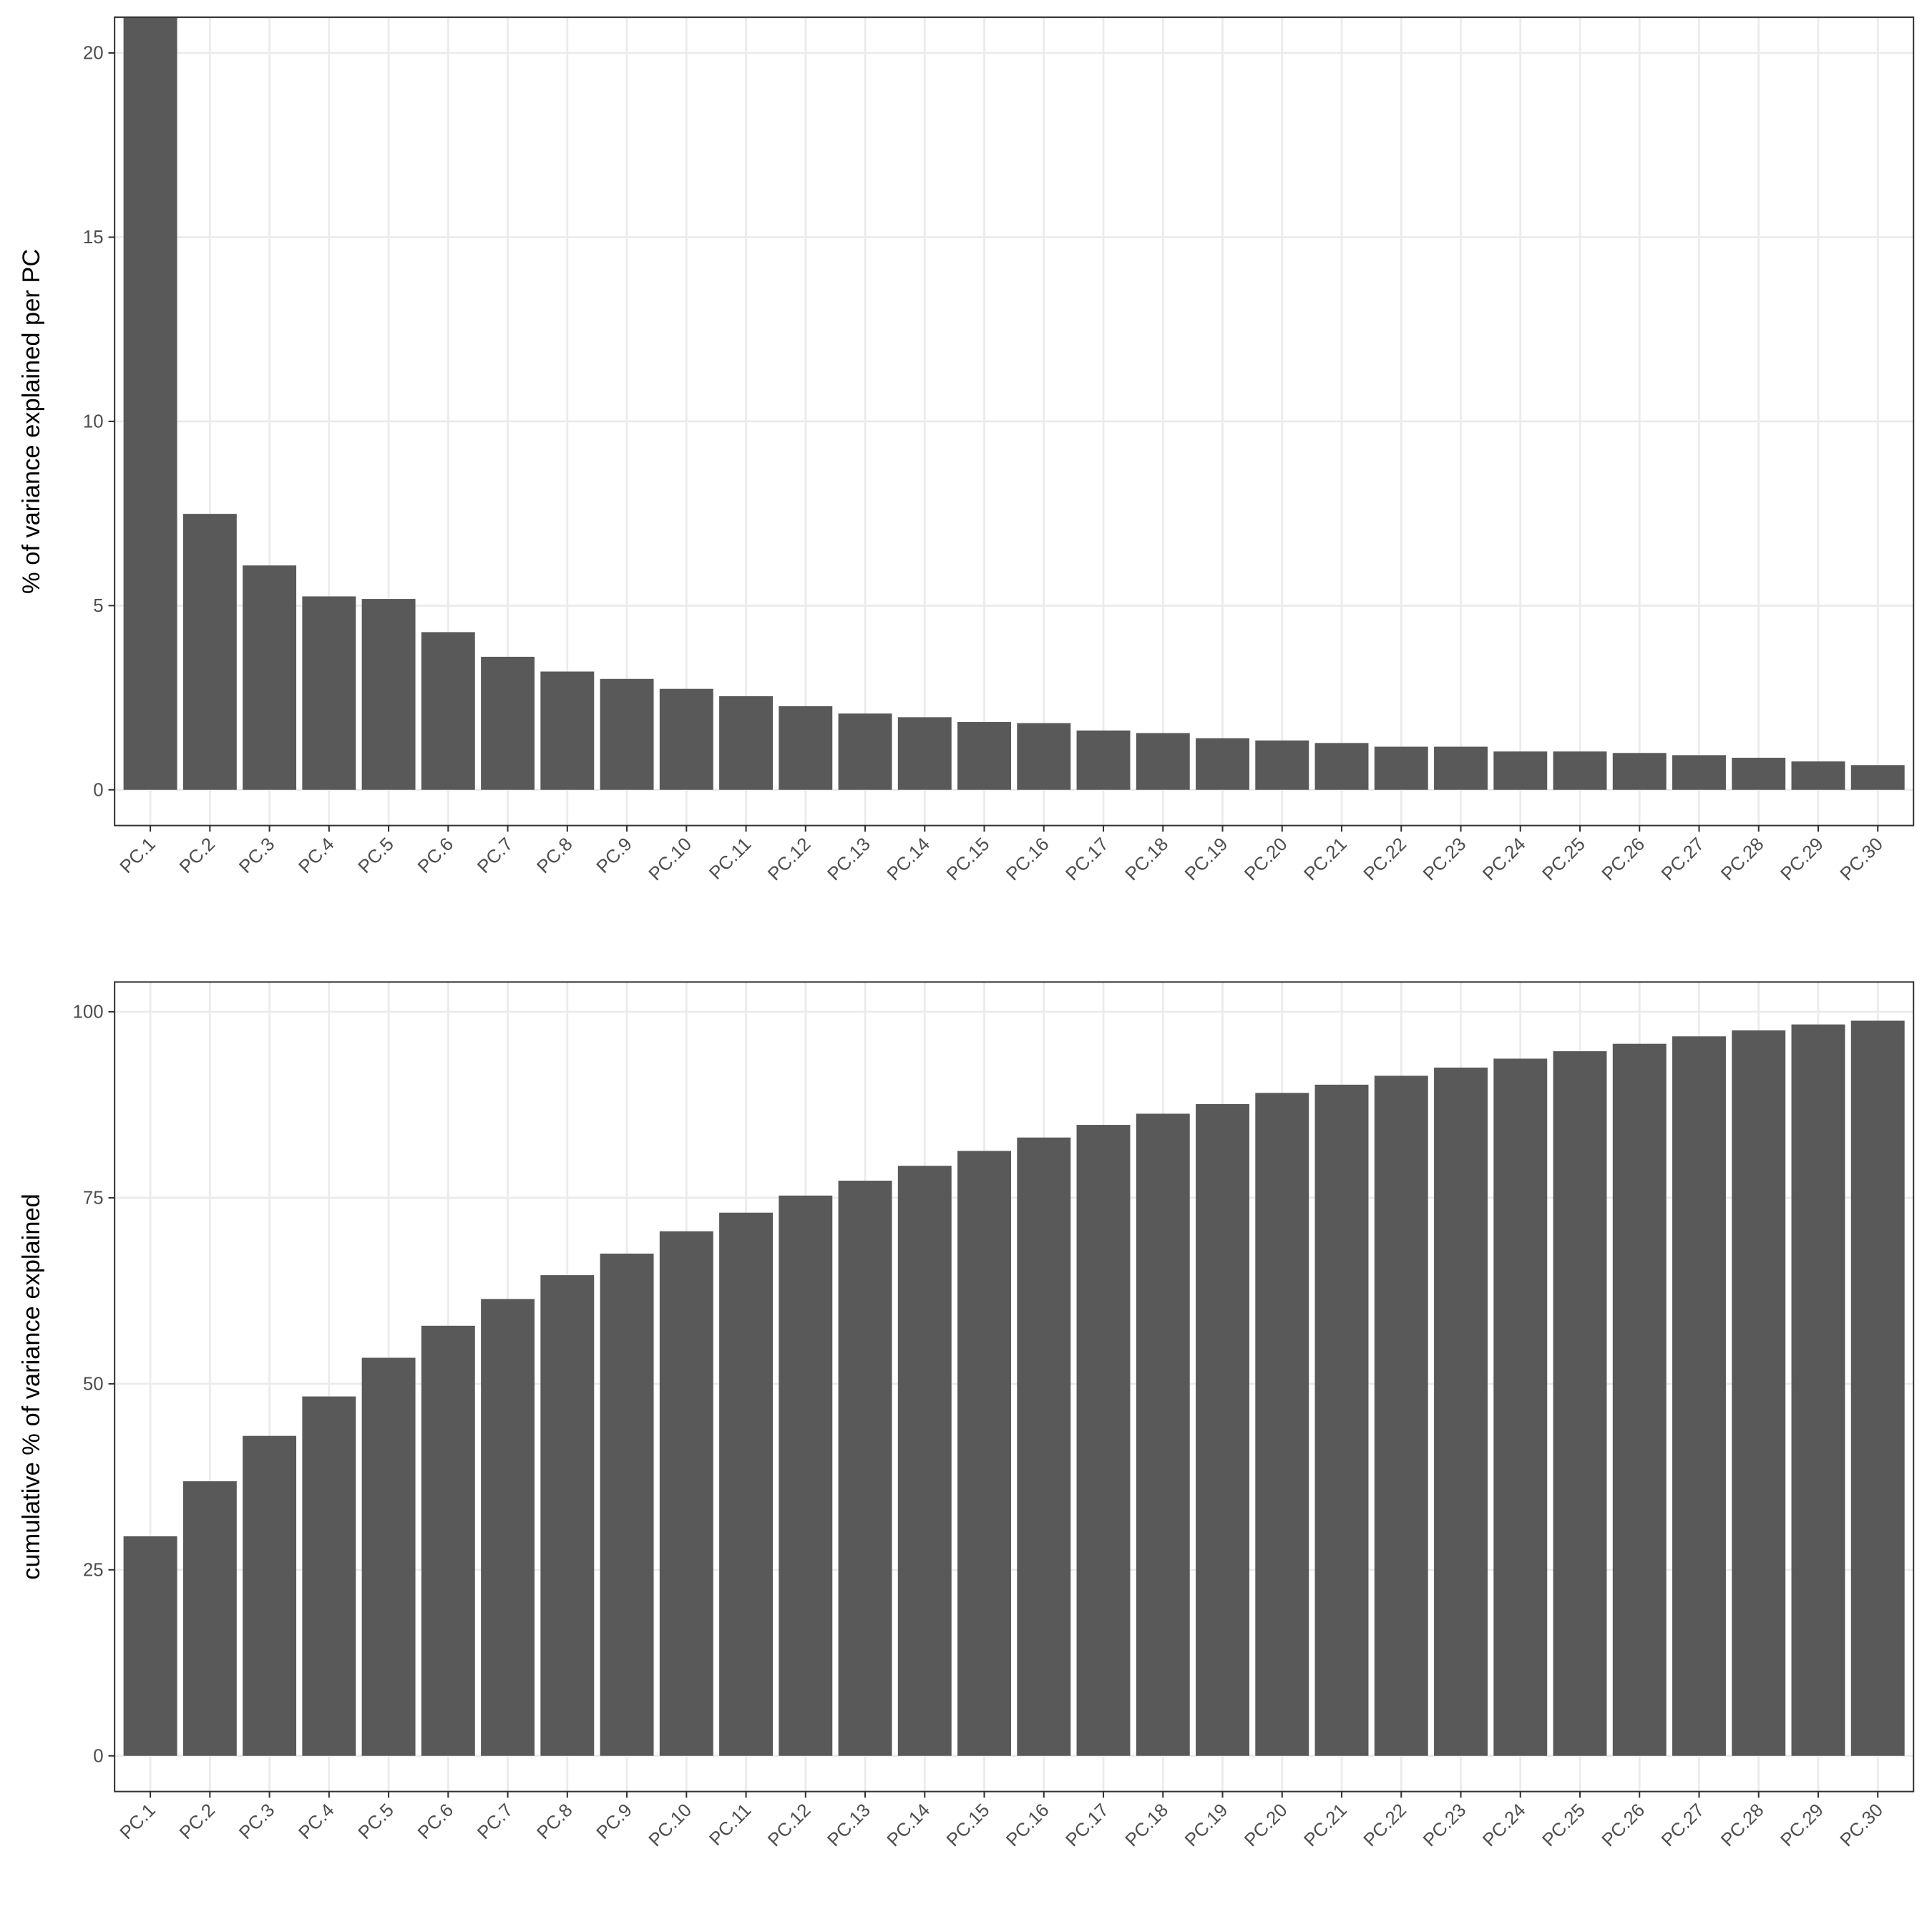 This screenshot has width=1932, height=1932. What do you see at coordinates (88, 1012) in the screenshot?
I see `y-tick-label: 100` at bounding box center [88, 1012].